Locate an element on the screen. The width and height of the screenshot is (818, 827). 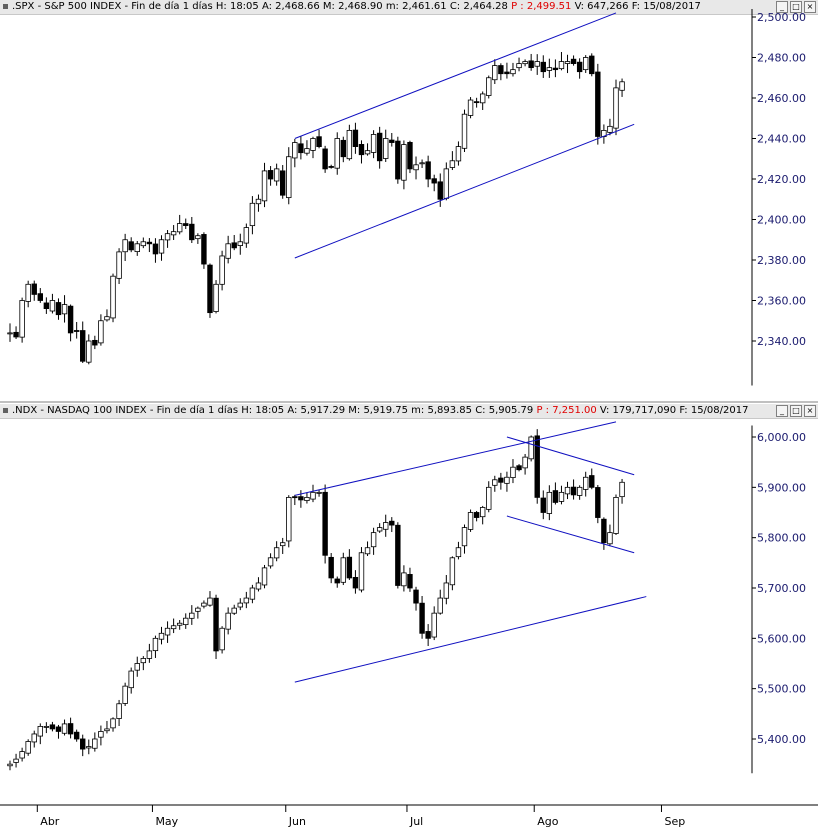
ndx-minimize-icon: _ is located at coordinates (782, 411).